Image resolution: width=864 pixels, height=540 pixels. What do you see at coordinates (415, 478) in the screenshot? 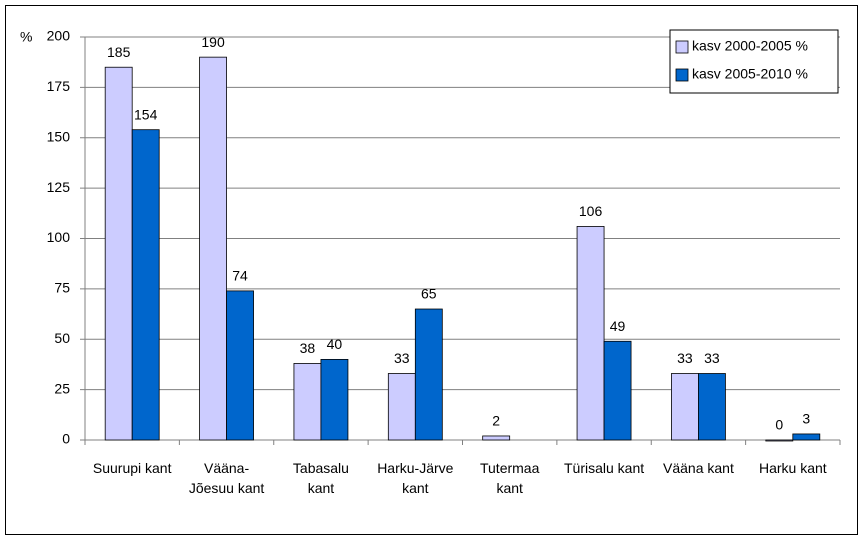
I see `x-tick-label: Harku-Järve kant` at bounding box center [415, 478].